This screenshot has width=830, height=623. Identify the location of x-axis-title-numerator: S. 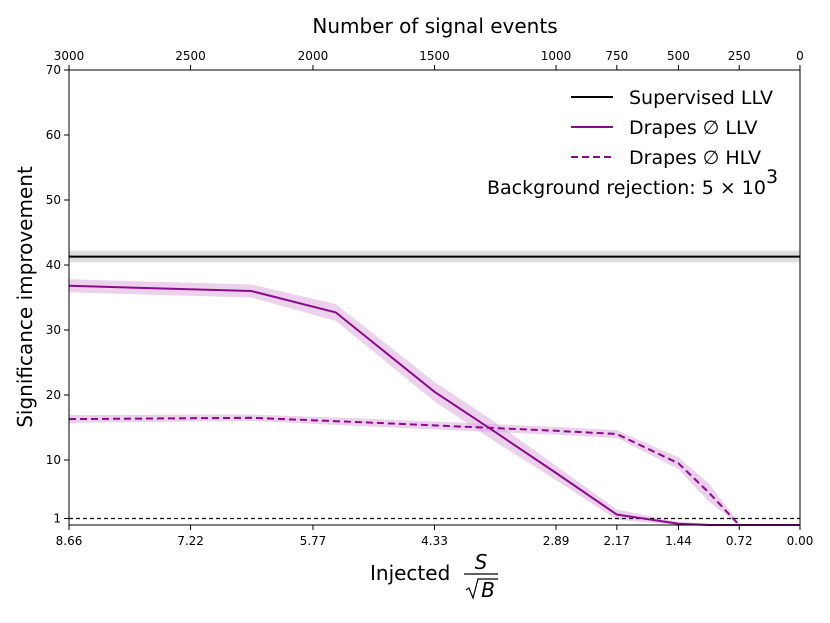
(481, 562).